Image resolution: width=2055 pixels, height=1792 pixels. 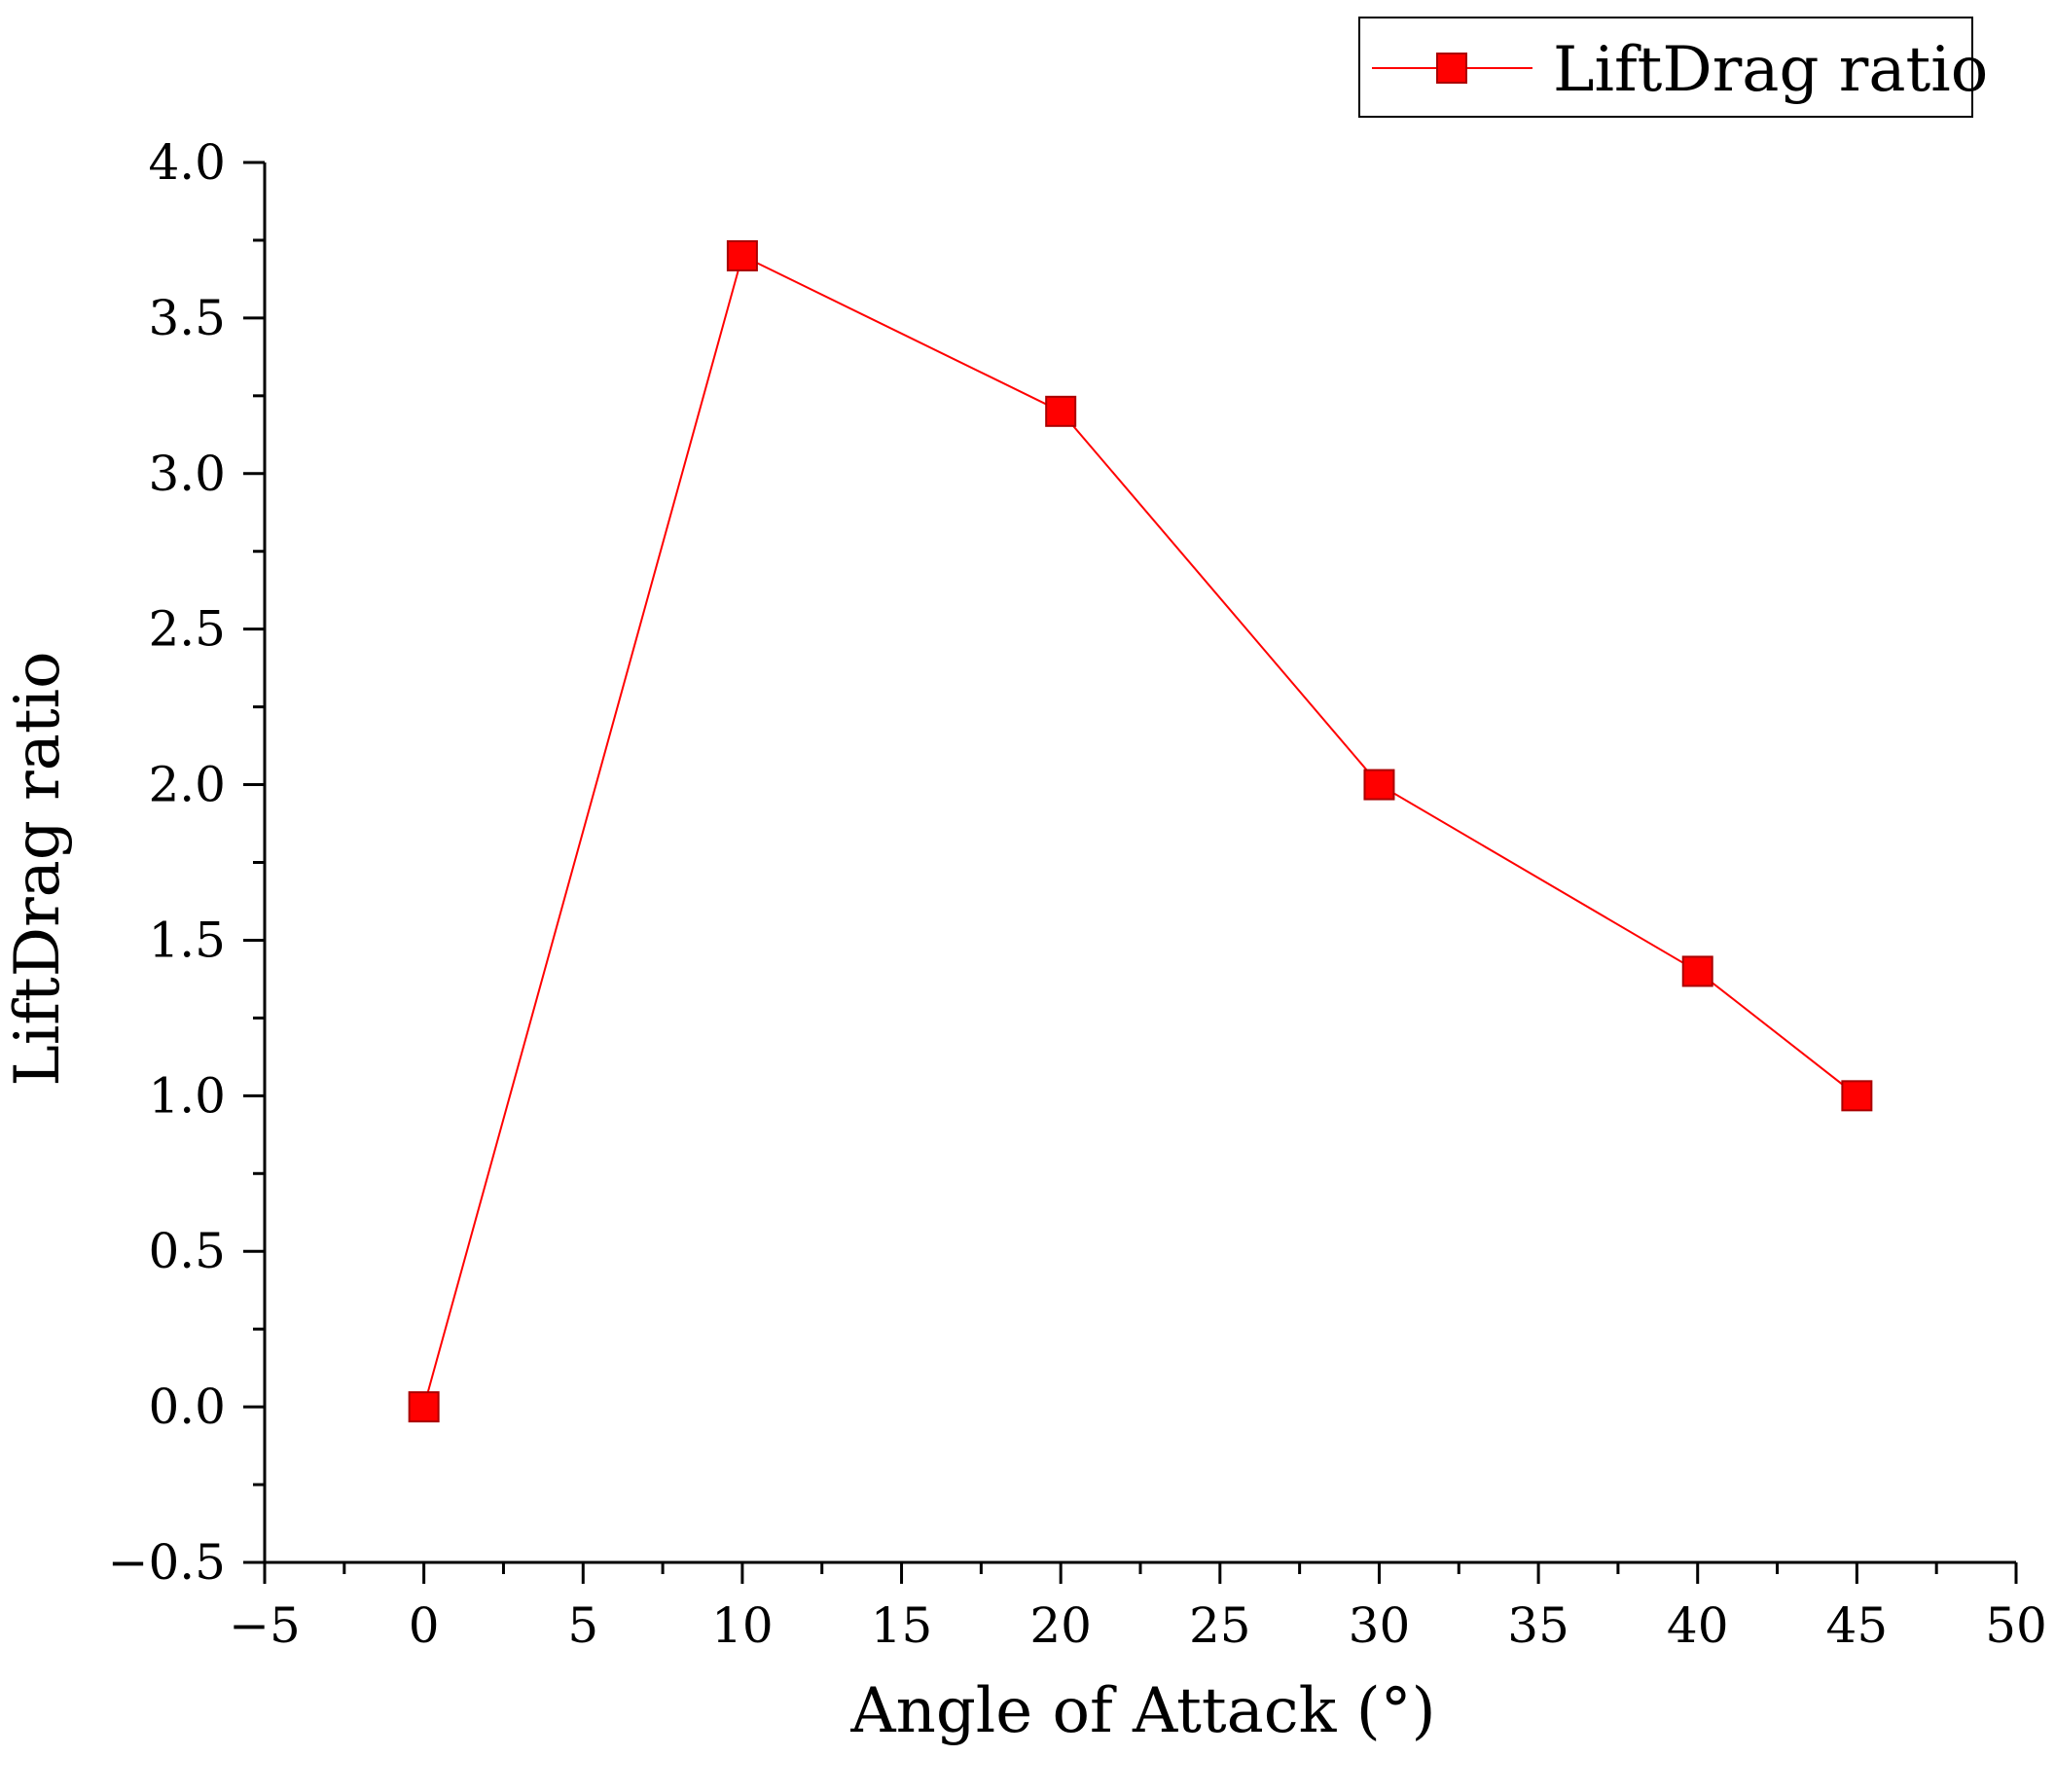 I want to click on x-tick-label: 5, so click(x=582, y=1625).